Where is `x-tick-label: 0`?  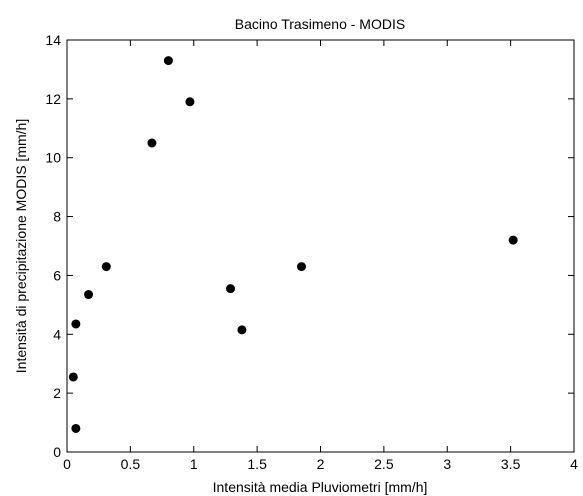 x-tick-label: 0 is located at coordinates (67, 464).